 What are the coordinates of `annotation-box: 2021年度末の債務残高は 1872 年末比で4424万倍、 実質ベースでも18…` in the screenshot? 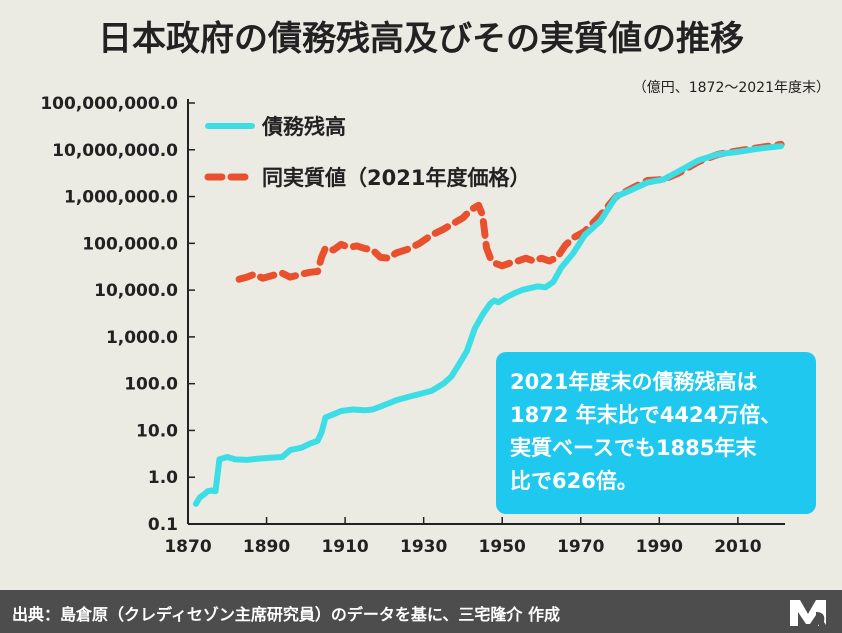 It's located at (656, 433).